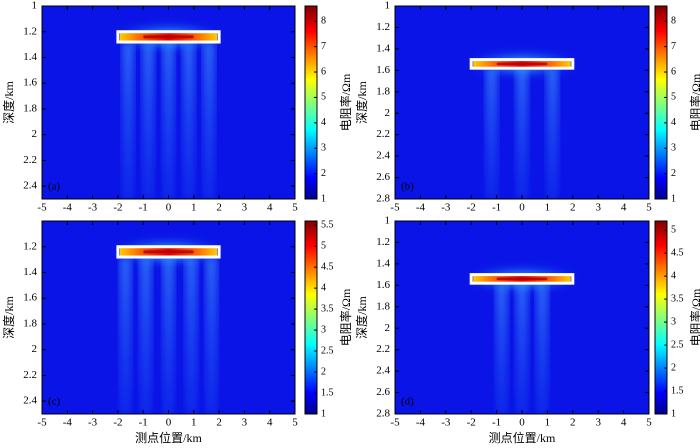 The width and height of the screenshot is (700, 448). What do you see at coordinates (323, 46) in the screenshot?
I see `colorbar-tick-label: 7` at bounding box center [323, 46].